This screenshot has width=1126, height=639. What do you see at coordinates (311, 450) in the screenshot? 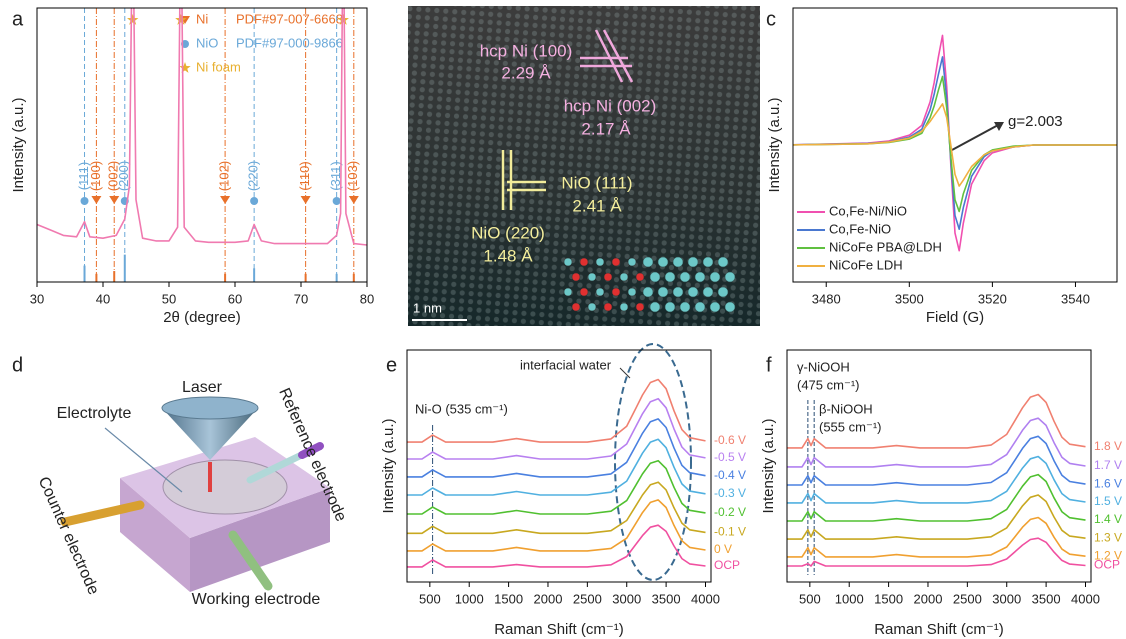
I see `reference-electrode-tip` at bounding box center [311, 450].